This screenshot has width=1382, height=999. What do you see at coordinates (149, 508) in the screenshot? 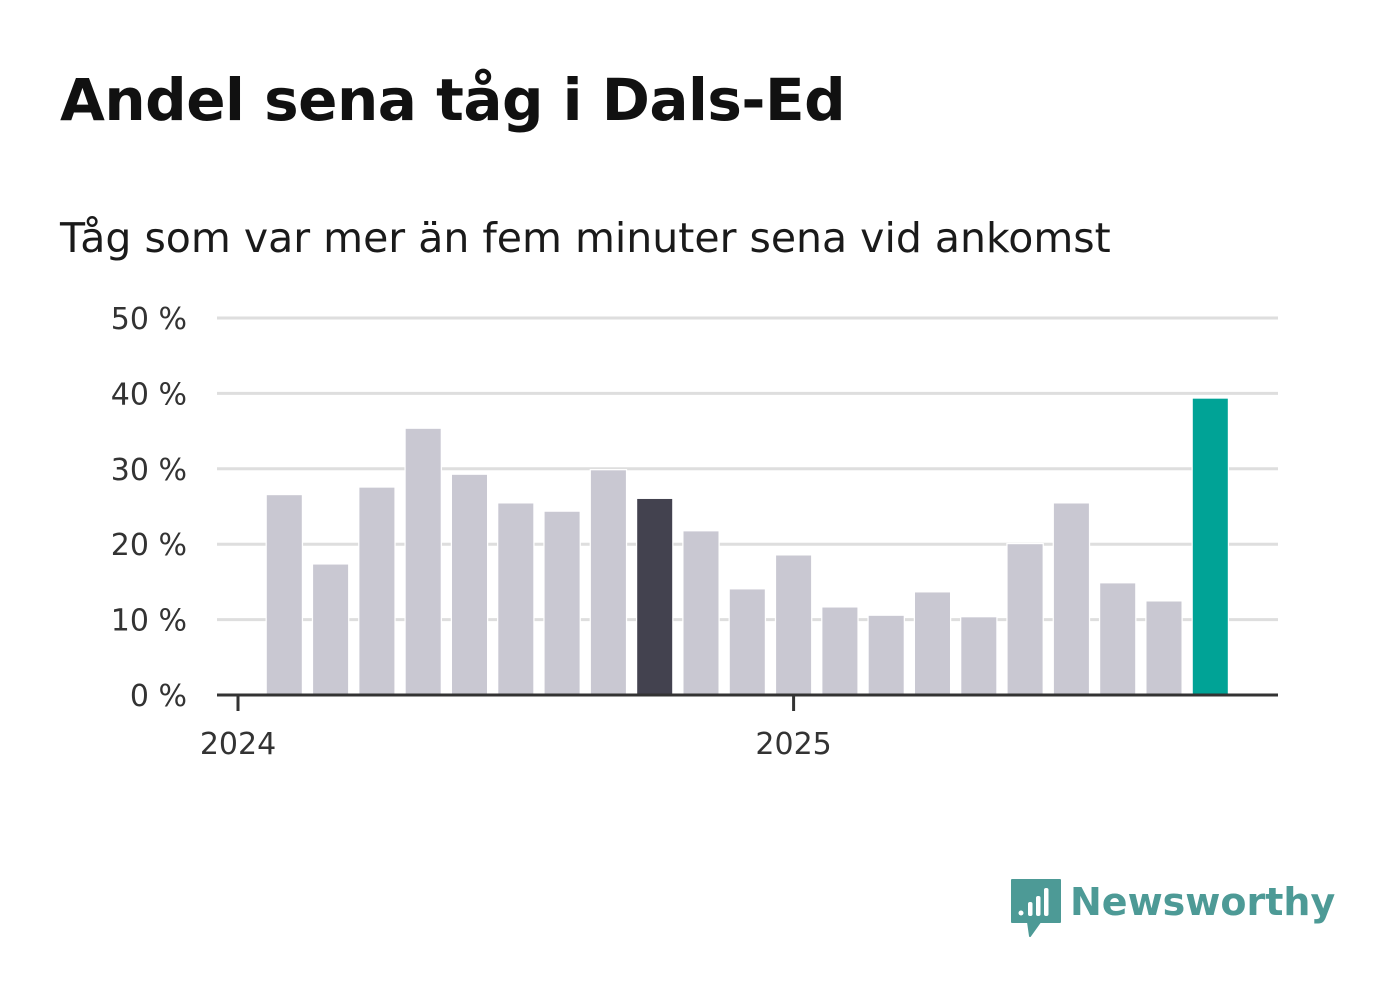
I see `y-axis-ticks: 0 % 10 % 20 % 30 % 40 % 50 %` at bounding box center [149, 508].